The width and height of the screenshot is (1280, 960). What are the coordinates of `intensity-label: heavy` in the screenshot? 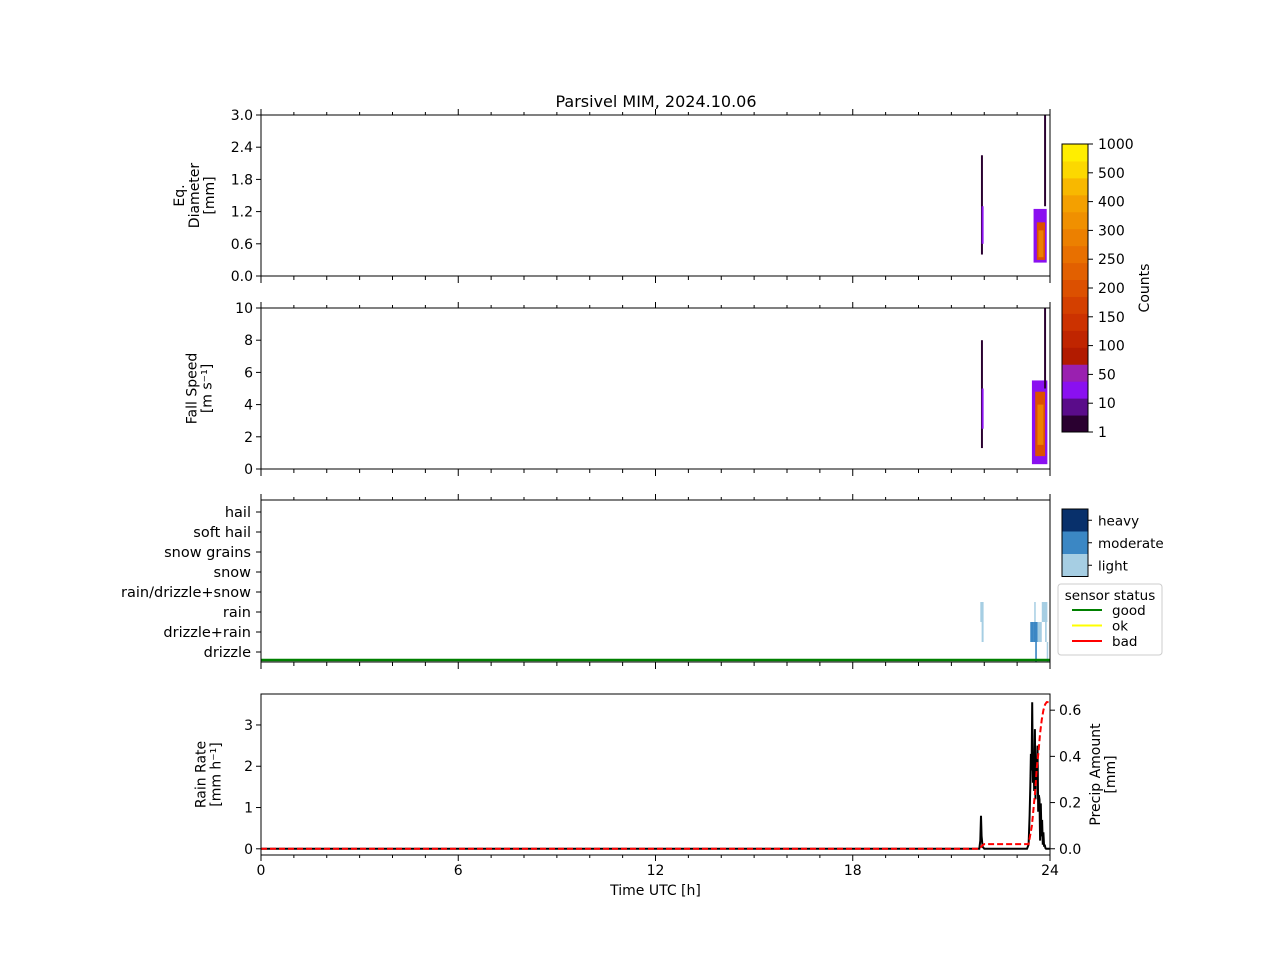 It's located at (1118, 521).